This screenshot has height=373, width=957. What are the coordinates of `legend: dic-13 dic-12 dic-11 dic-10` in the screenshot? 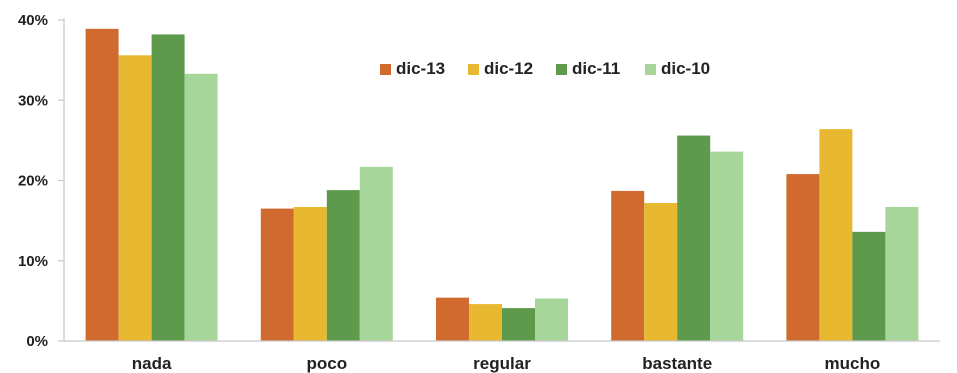 It's located at (545, 68).